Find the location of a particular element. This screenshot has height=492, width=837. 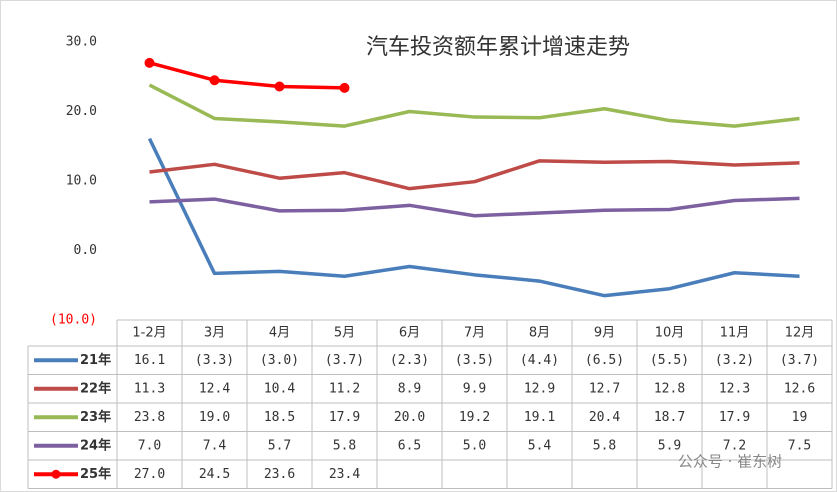

table-cell: (5.5) is located at coordinates (669, 360).